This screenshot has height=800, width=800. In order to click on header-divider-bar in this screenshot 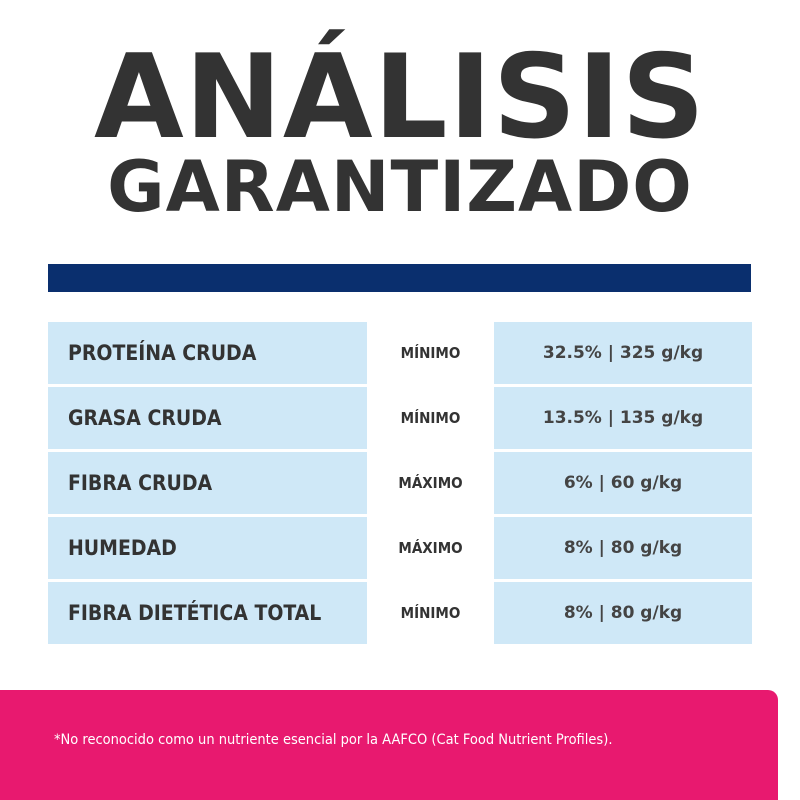, I will do `click(399, 278)`.